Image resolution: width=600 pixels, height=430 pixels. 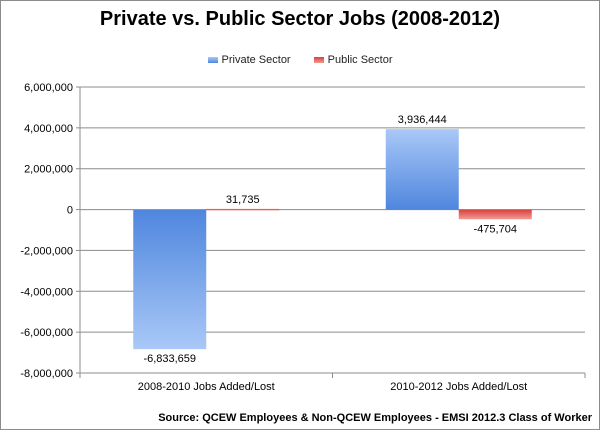 What do you see at coordinates (48, 88) in the screenshot?
I see `y-tick-label: 6,000,000` at bounding box center [48, 88].